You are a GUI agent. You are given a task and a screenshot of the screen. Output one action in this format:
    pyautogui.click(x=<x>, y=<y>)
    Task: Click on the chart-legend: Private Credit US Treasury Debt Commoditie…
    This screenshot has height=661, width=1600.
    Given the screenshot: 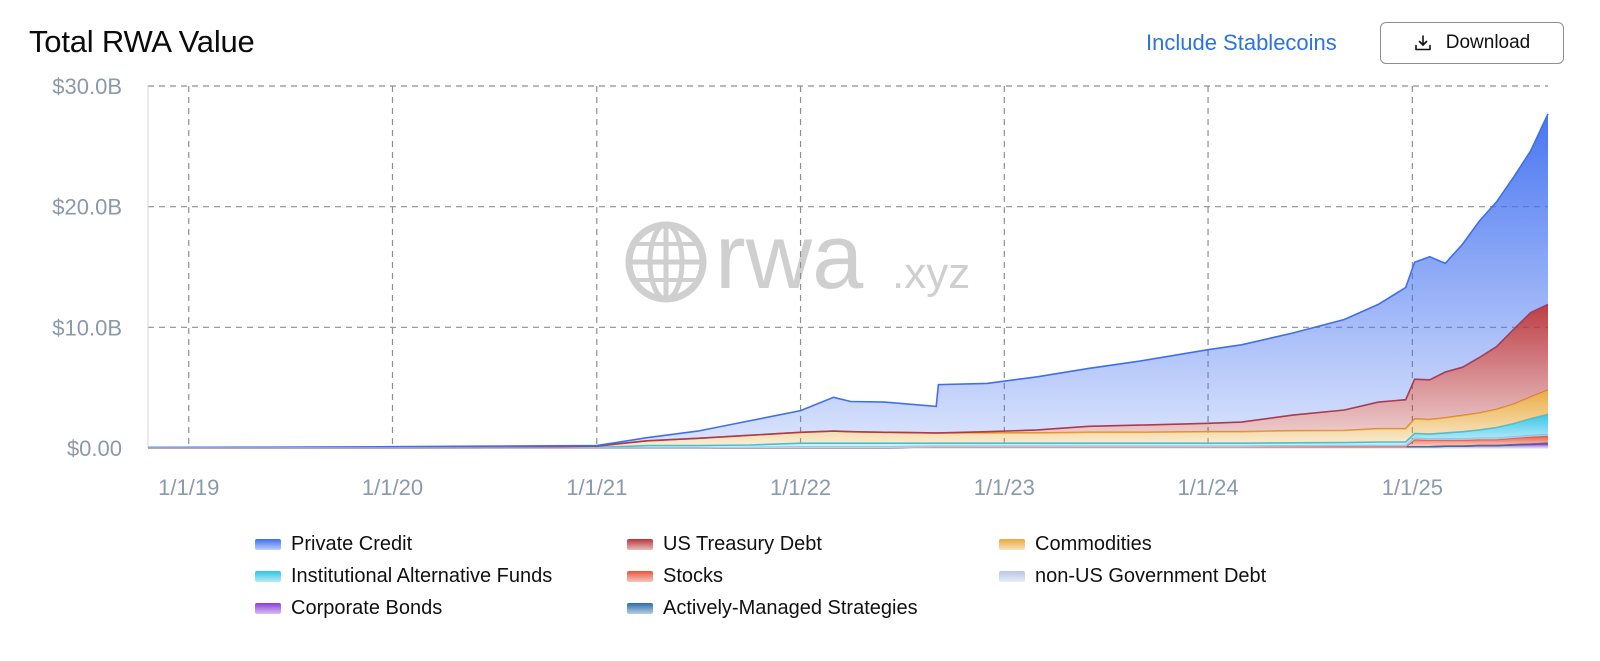 What is the action you would take?
    pyautogui.click(x=805, y=583)
    